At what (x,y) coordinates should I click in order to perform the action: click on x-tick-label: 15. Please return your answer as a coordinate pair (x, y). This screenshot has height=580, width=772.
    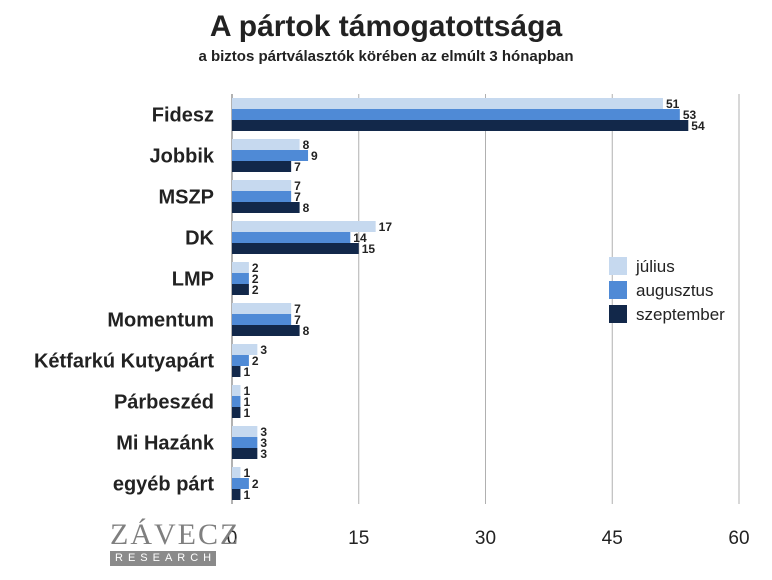
    Looking at the image, I should click on (358, 538).